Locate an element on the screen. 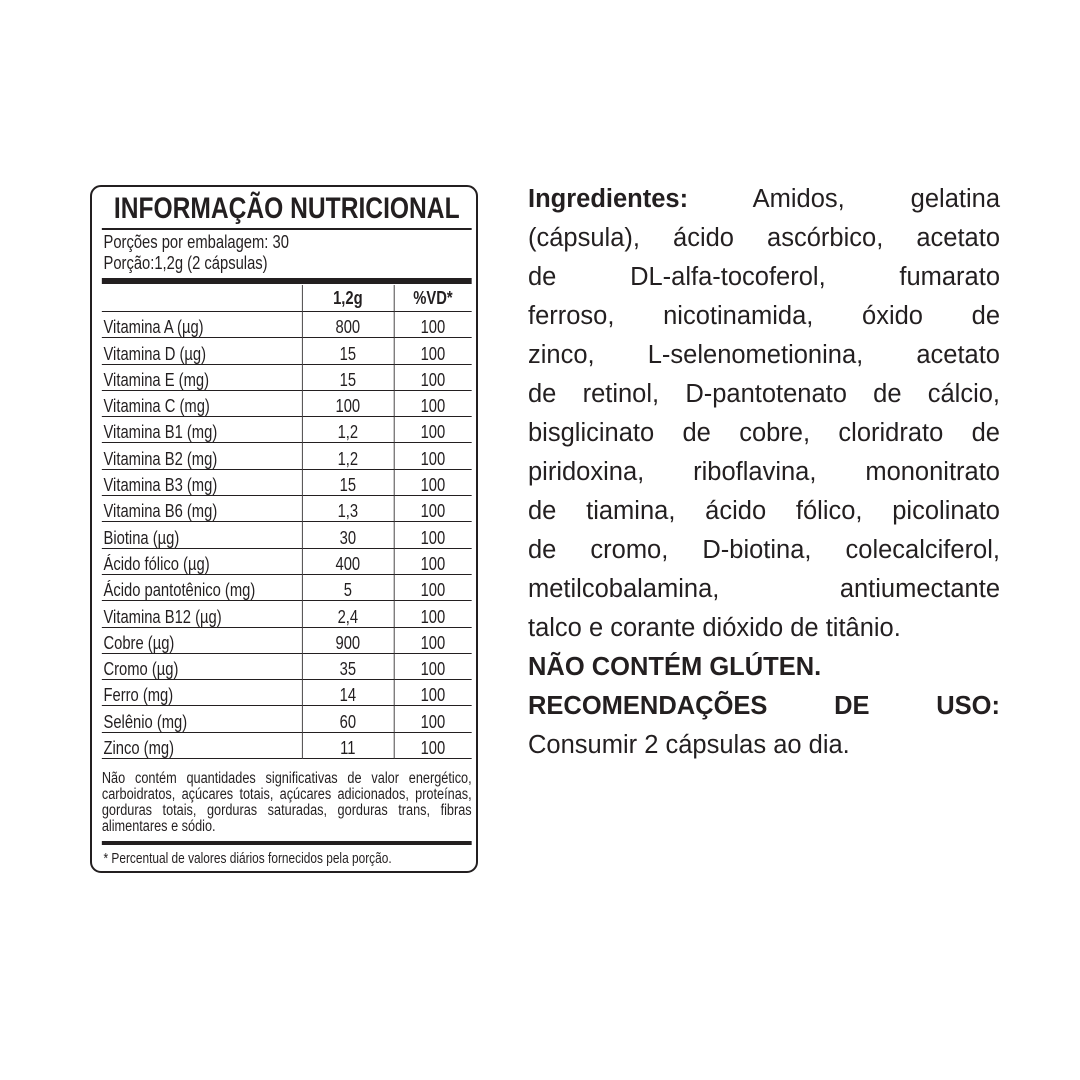 This screenshot has width=1080, height=1080. ingredients-line: ferroso, nicotinamida, óxido de is located at coordinates (764, 316).